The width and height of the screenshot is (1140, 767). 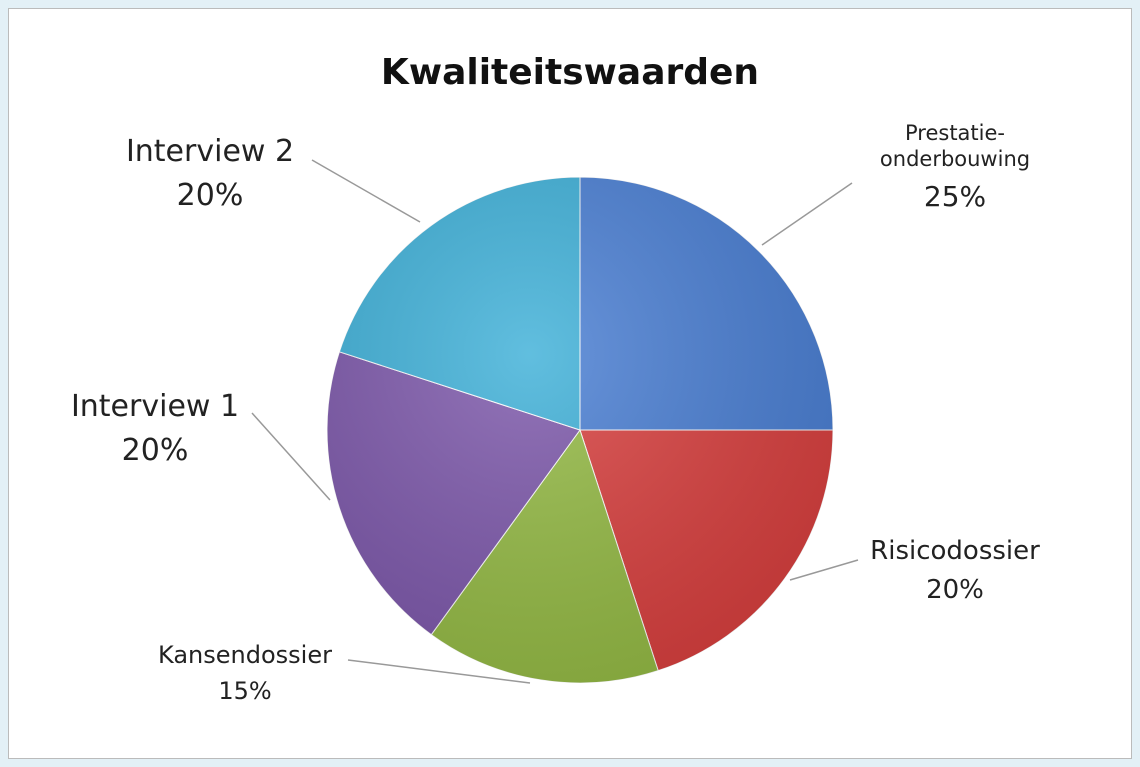 I want to click on slice-value: 25%, so click(x=955, y=196).